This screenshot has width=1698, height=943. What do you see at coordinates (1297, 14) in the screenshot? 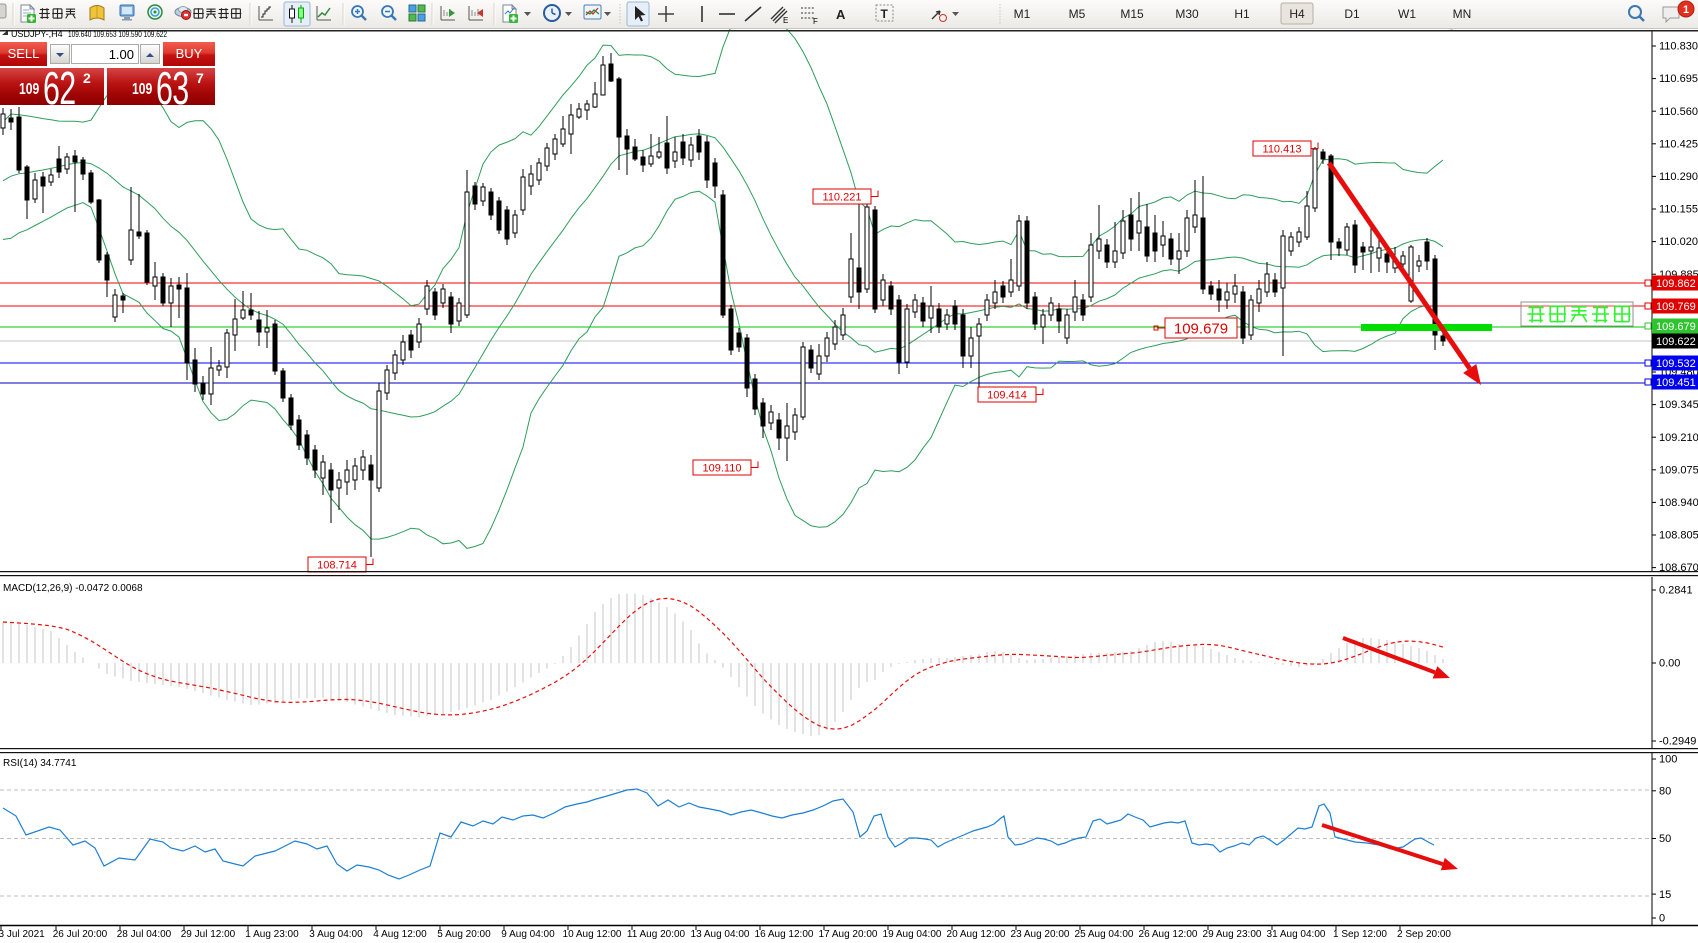
I see `svg-text: H4` at bounding box center [1297, 14].